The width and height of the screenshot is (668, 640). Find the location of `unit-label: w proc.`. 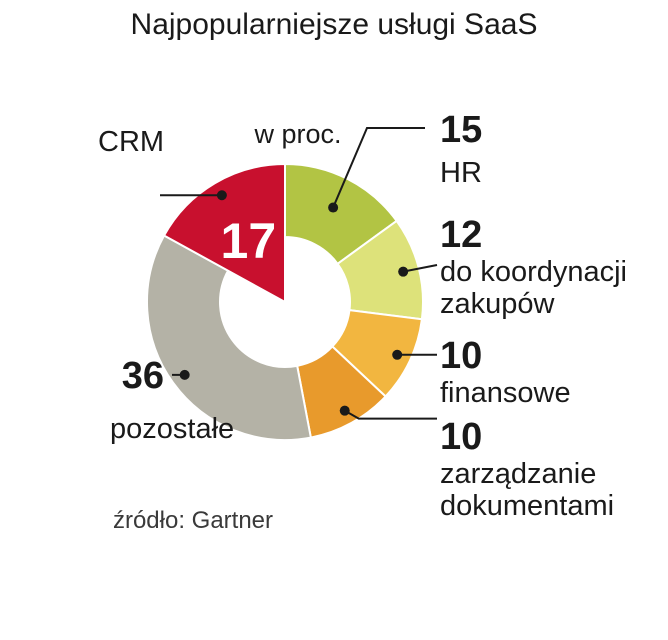

unit-label: w proc. is located at coordinates (297, 134).